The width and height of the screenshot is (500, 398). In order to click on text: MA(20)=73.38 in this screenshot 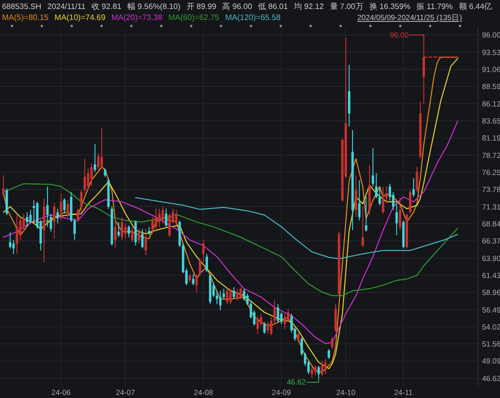, I will do `click(137, 17)`.